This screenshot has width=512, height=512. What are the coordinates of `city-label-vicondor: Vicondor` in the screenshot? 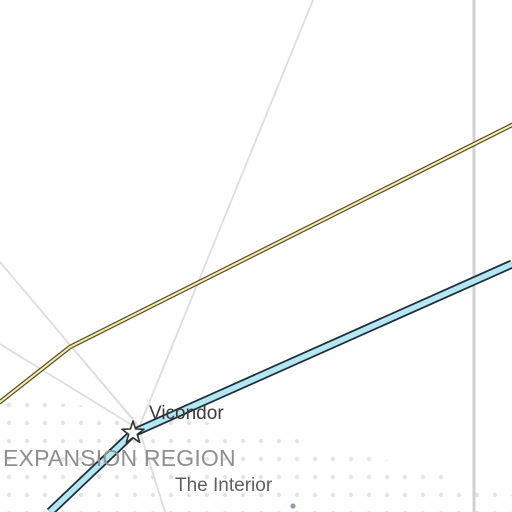 It's located at (186, 413).